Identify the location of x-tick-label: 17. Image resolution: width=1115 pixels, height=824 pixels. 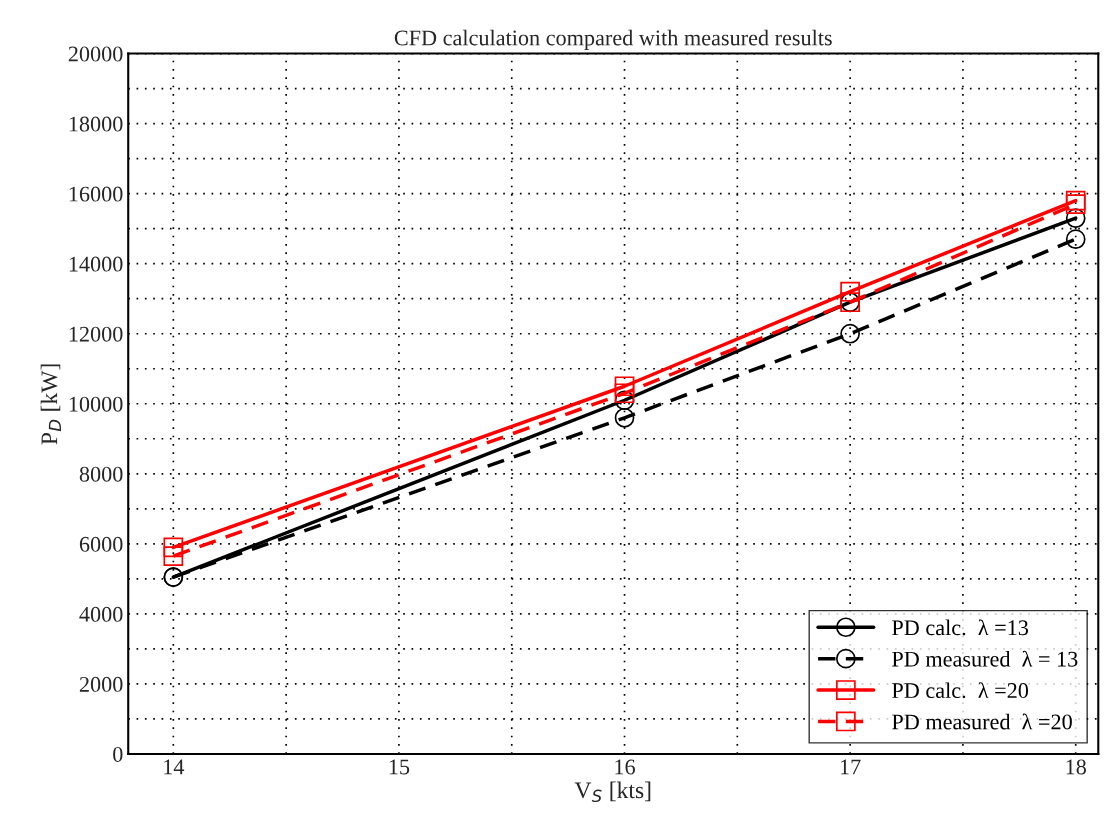
(850, 767).